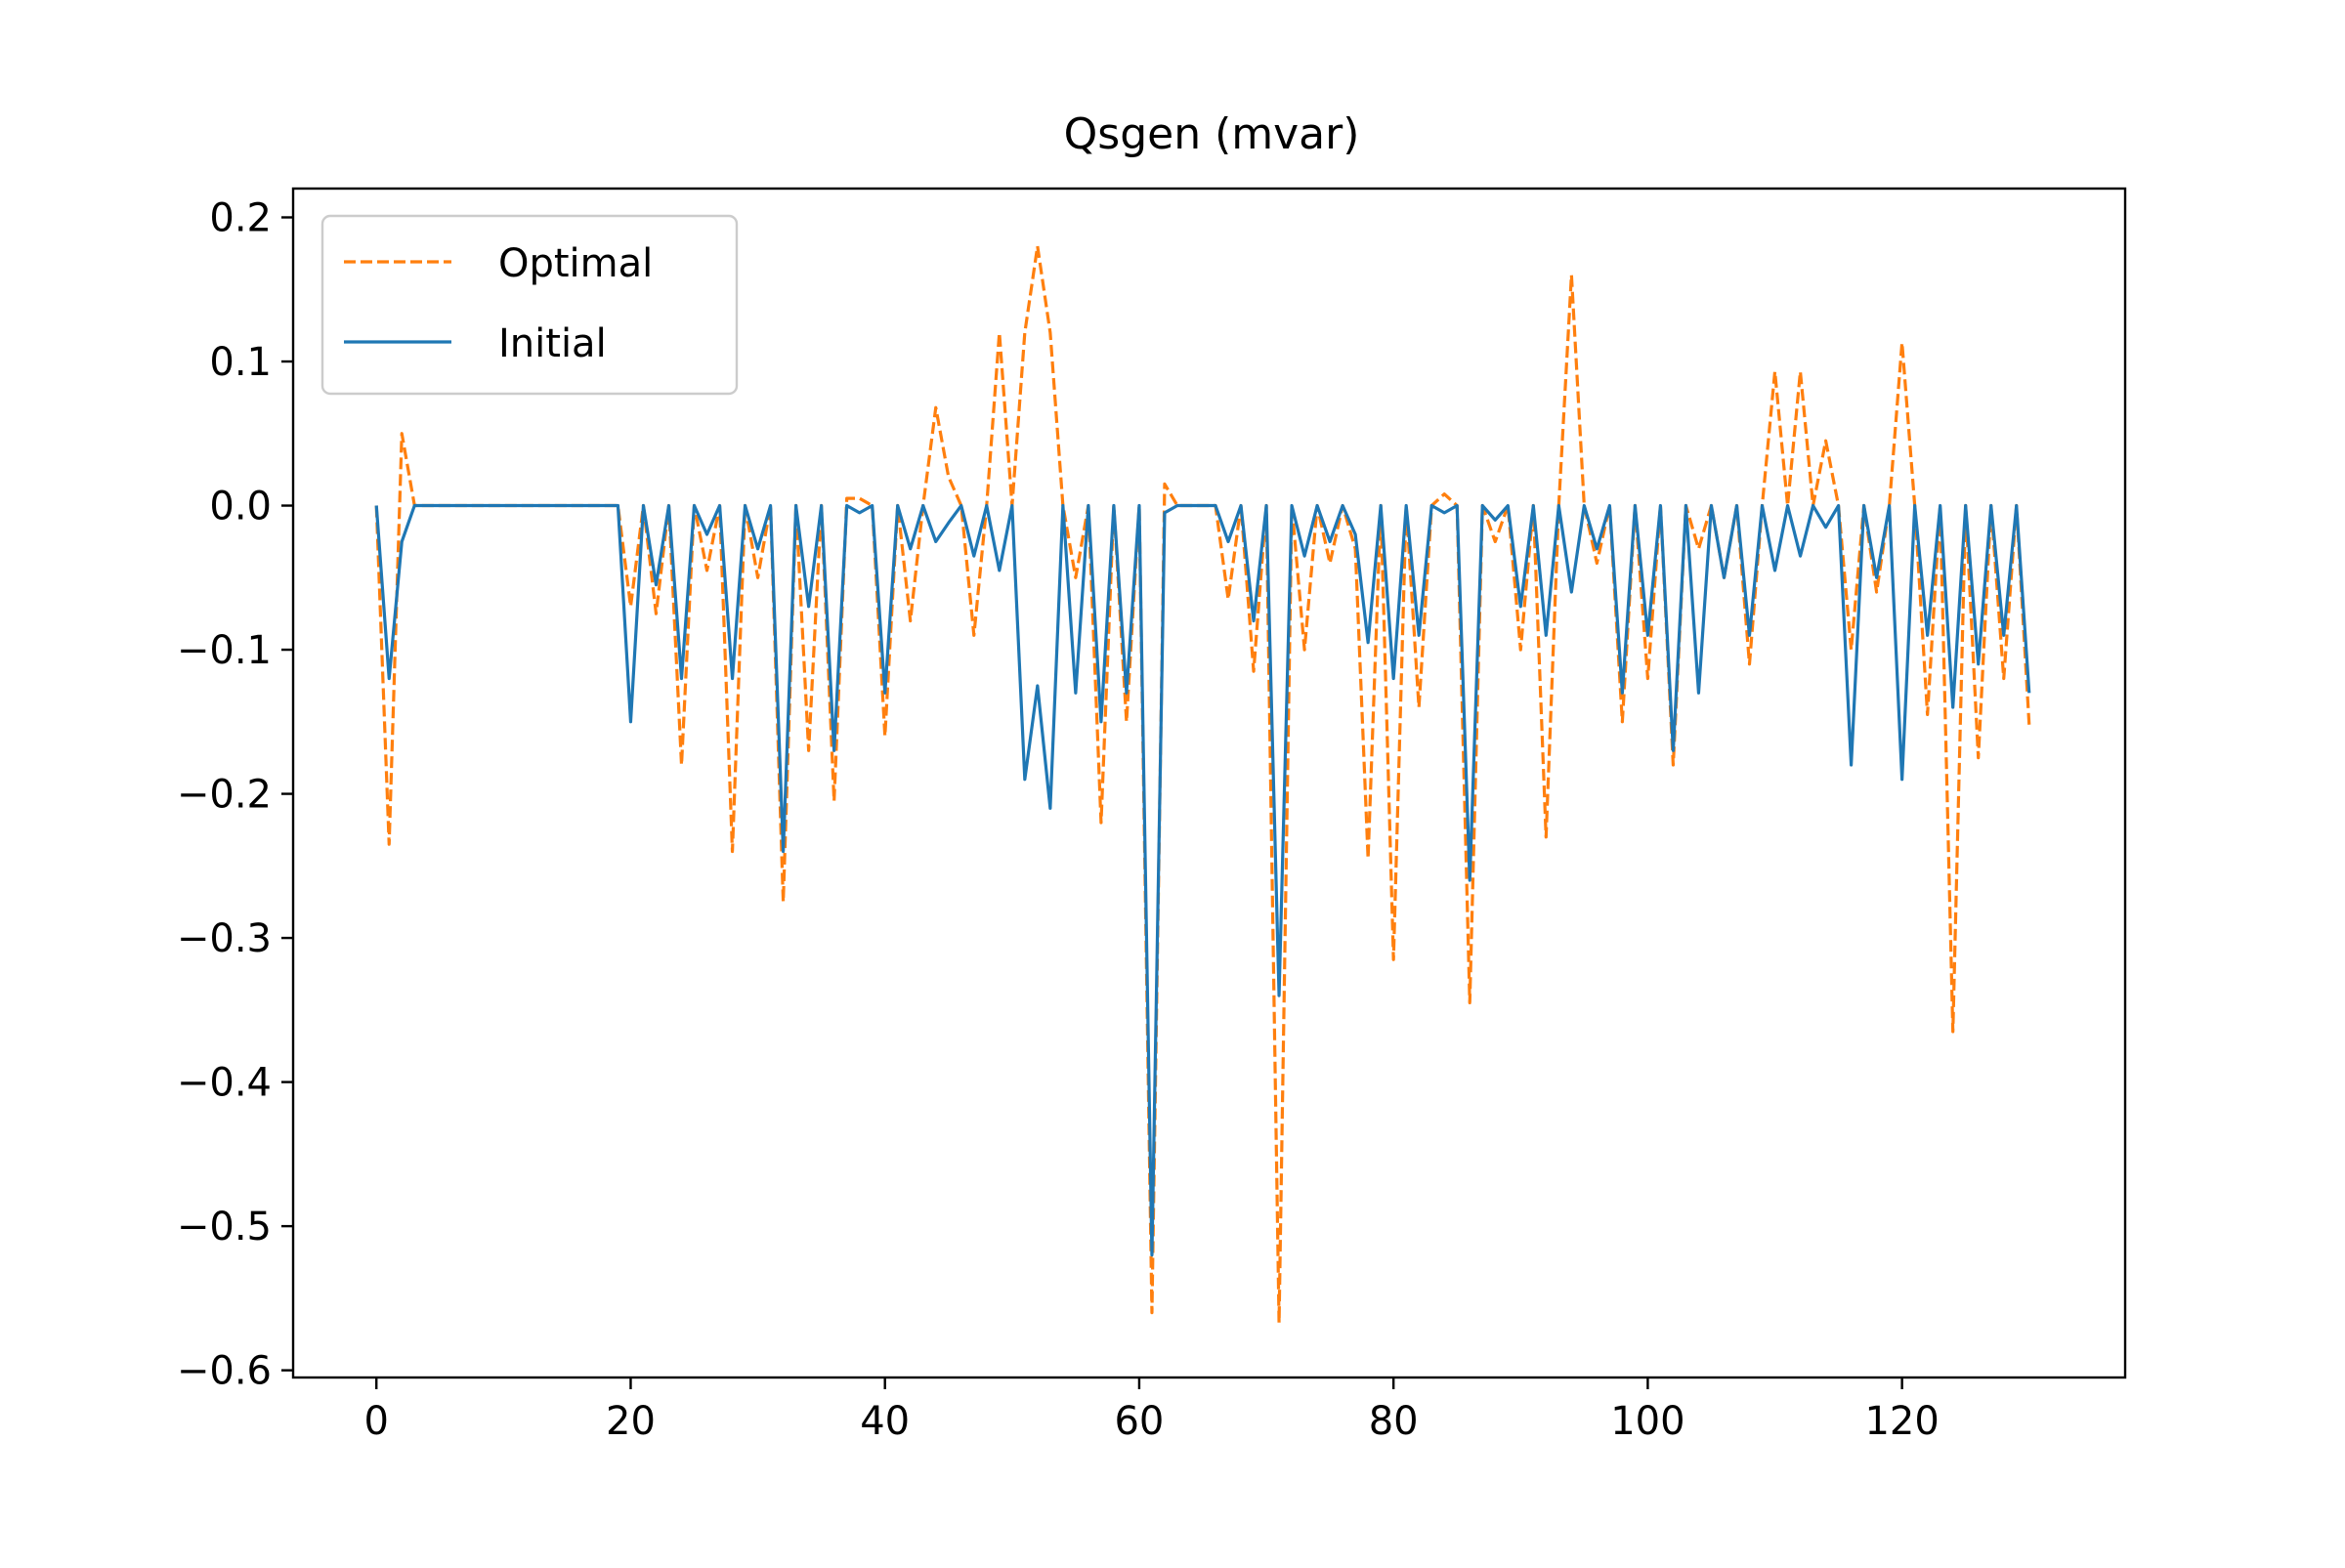 The height and width of the screenshot is (1568, 2345). I want to click on y-tick-label: 0.0, so click(240, 507).